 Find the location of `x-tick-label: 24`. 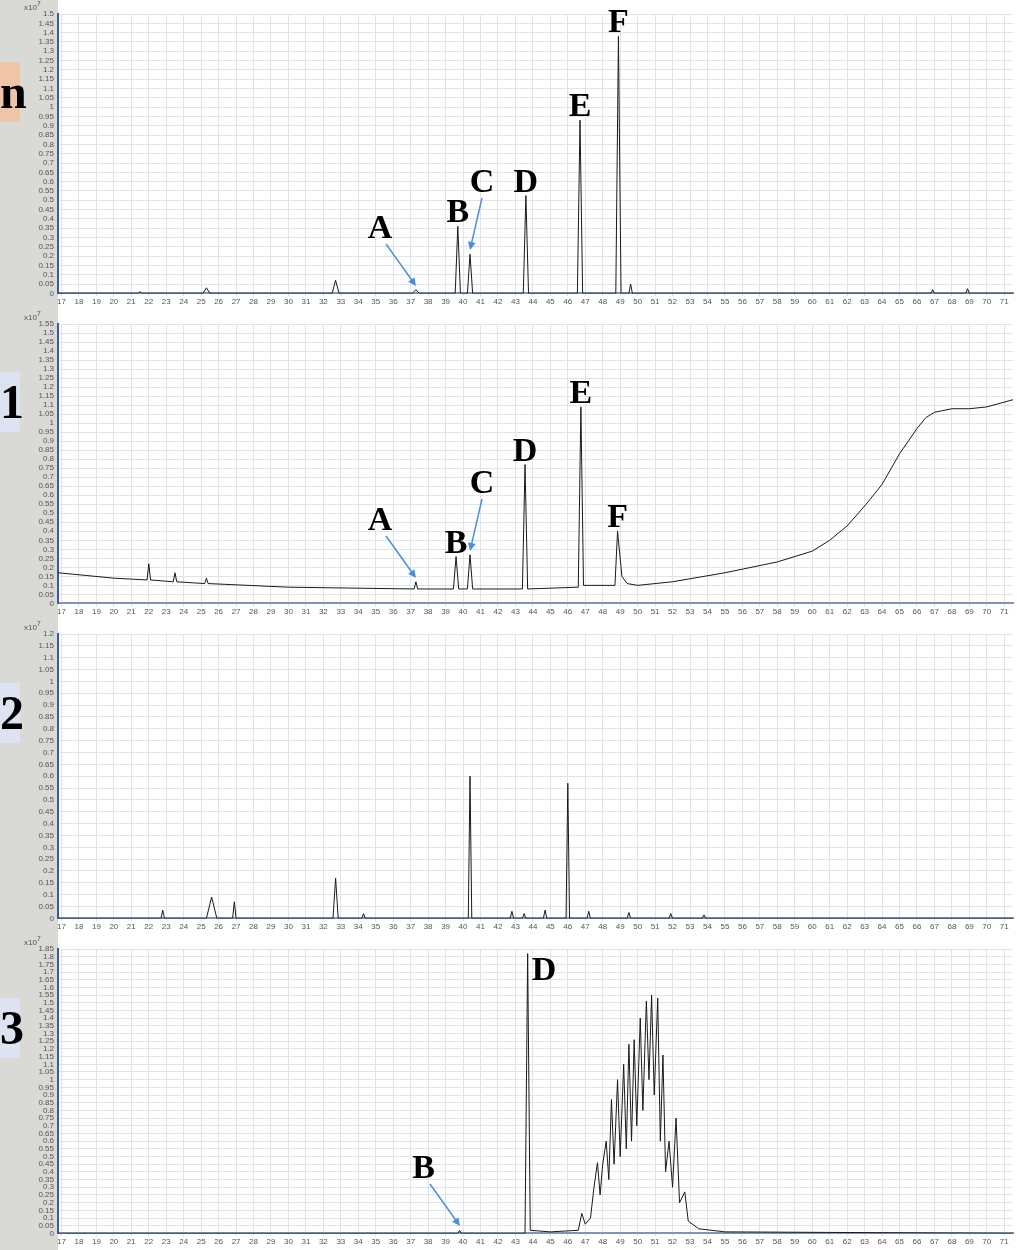

x-tick-label: 24 is located at coordinates (184, 612).